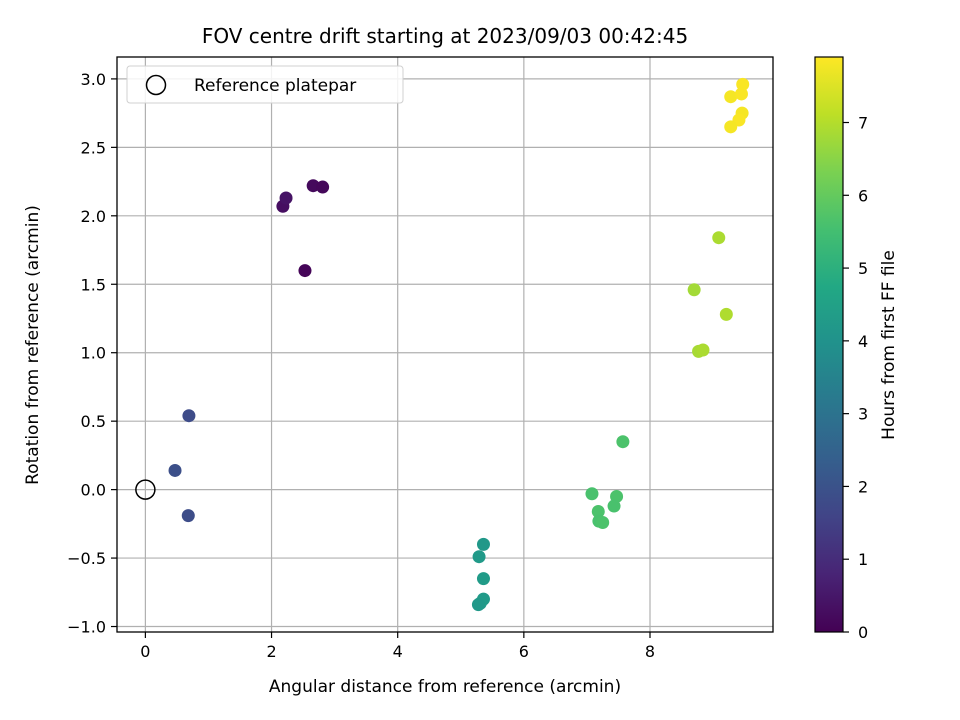 Image resolution: width=960 pixels, height=720 pixels. What do you see at coordinates (863, 123) in the screenshot?
I see `colorbar-tick-label: 7` at bounding box center [863, 123].